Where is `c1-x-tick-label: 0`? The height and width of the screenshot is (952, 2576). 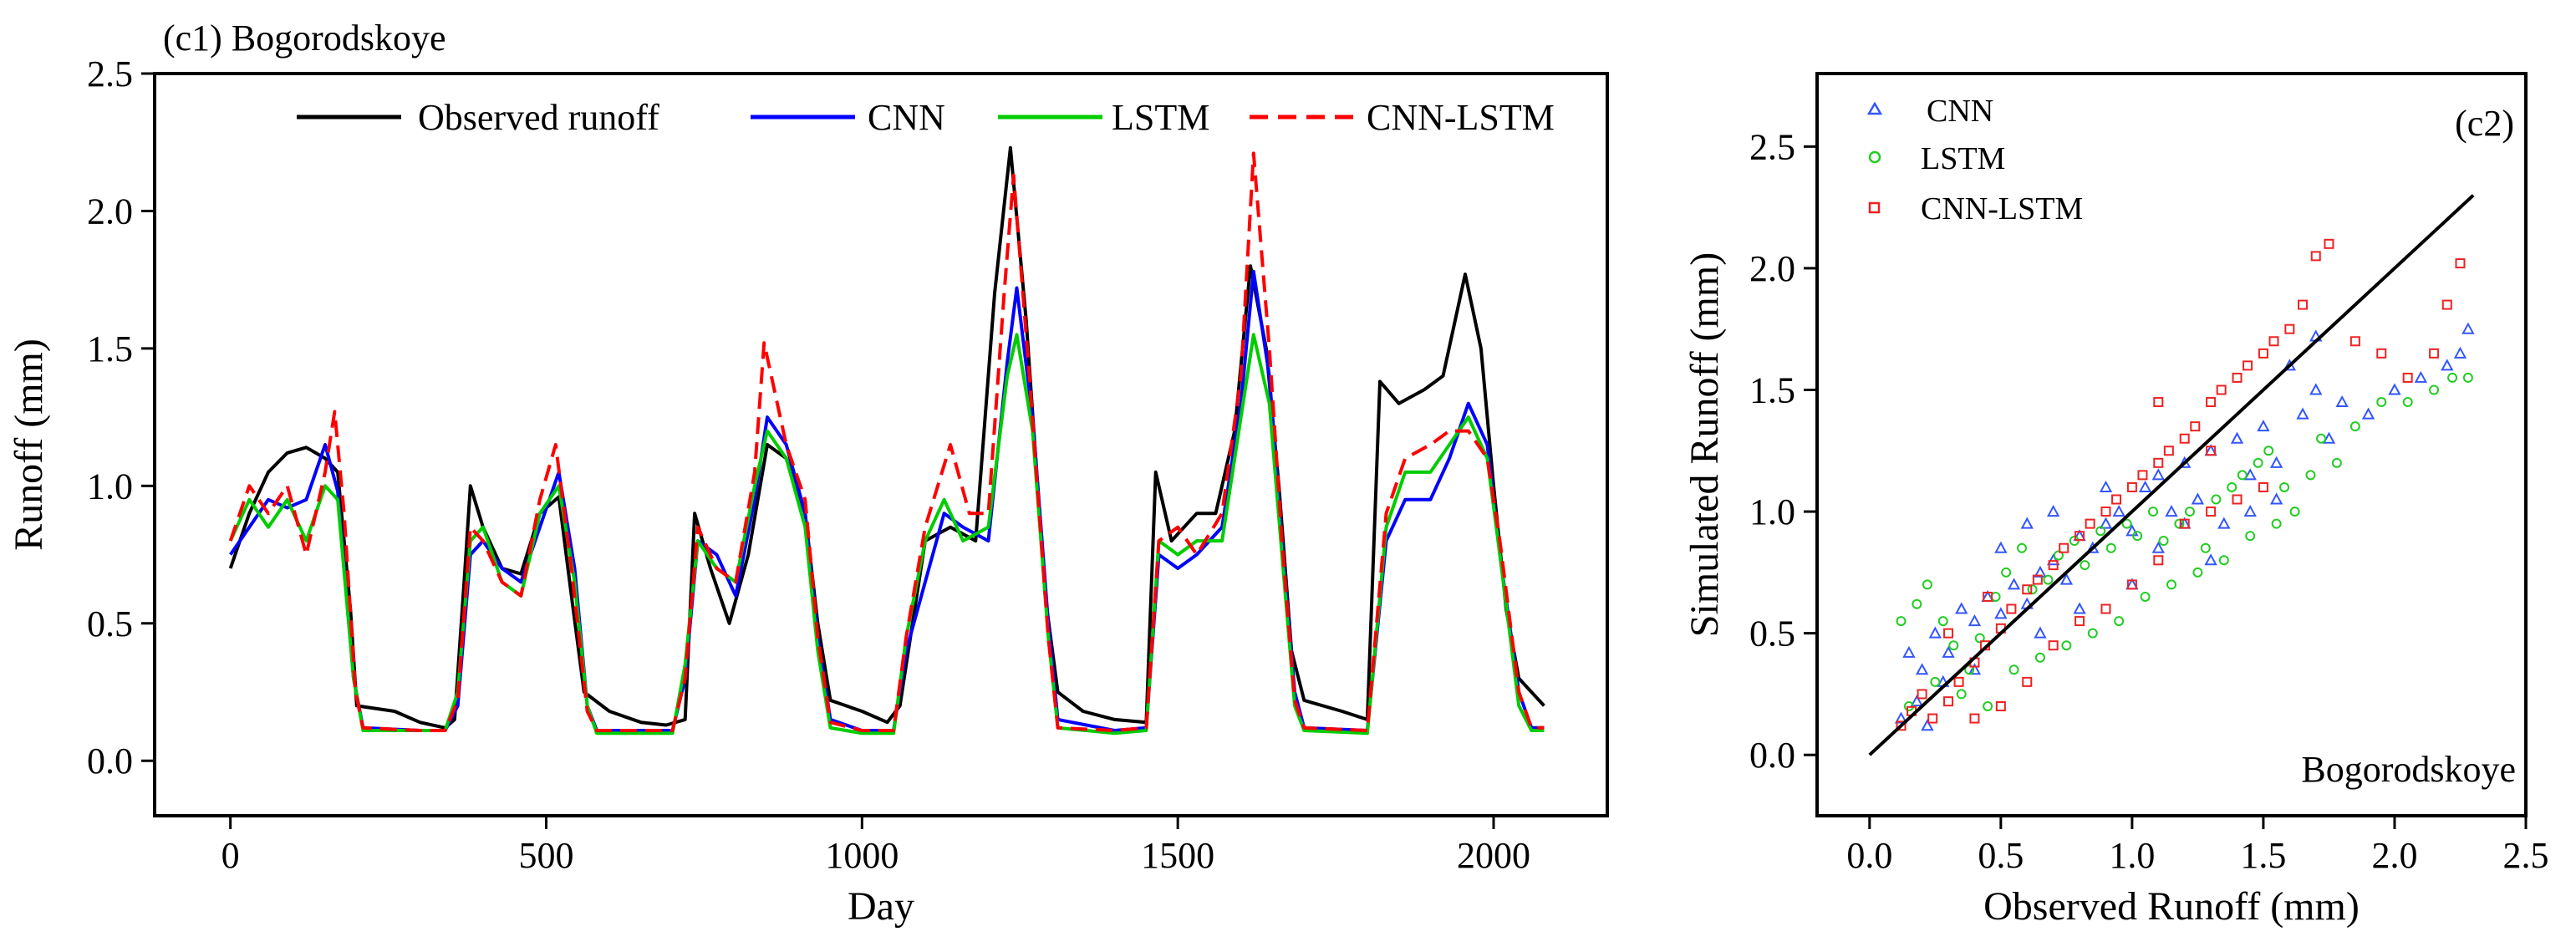 c1-x-tick-label: 0 is located at coordinates (230, 855).